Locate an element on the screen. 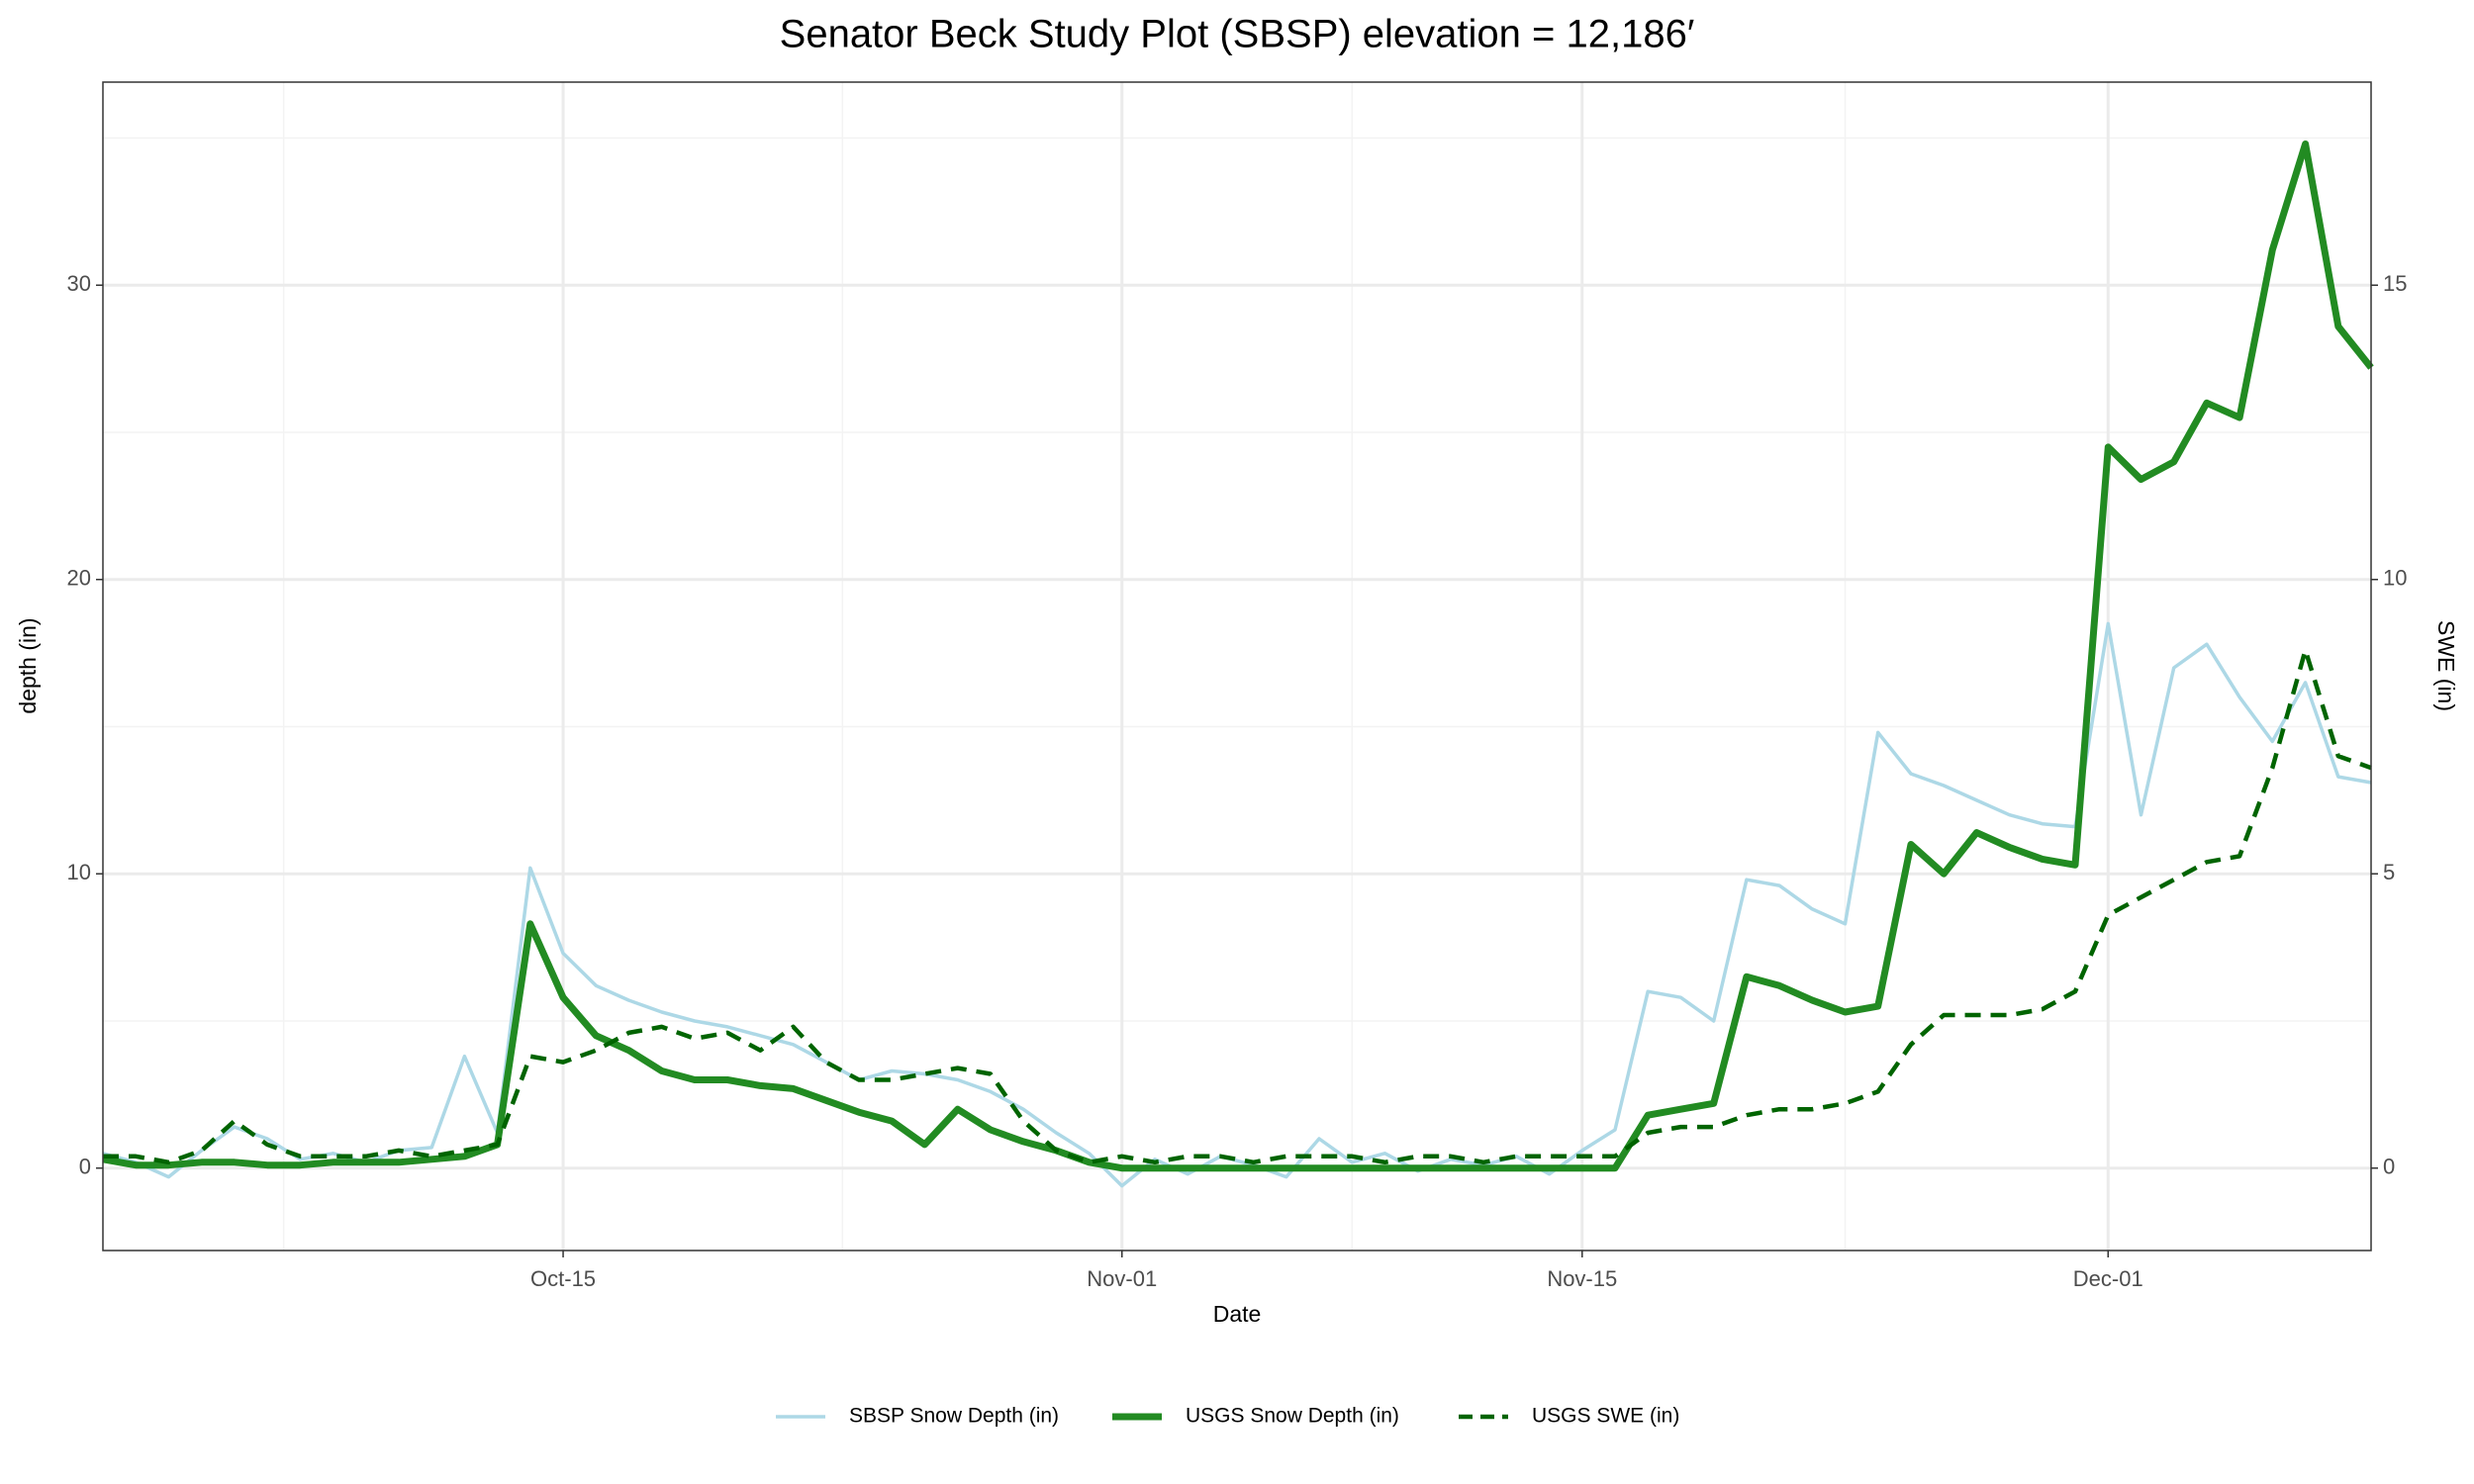  x-tick-label: Nov-01 is located at coordinates (1122, 1278).